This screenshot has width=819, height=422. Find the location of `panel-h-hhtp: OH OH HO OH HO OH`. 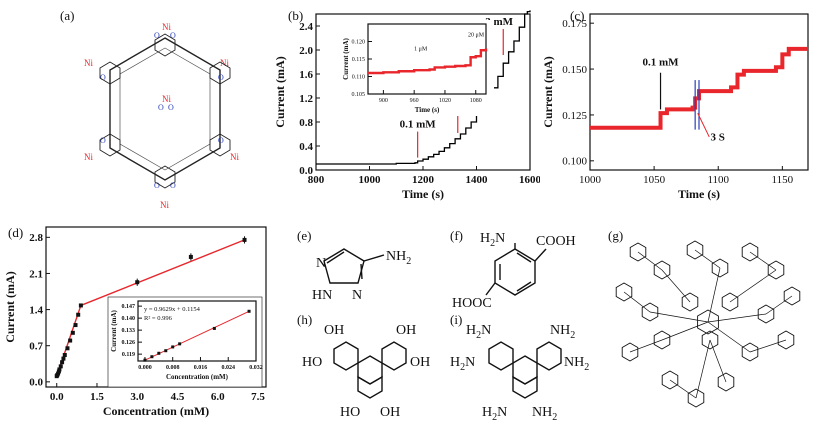

panel-h-hhtp: OH OH HO OH HO OH is located at coordinates (366, 371).